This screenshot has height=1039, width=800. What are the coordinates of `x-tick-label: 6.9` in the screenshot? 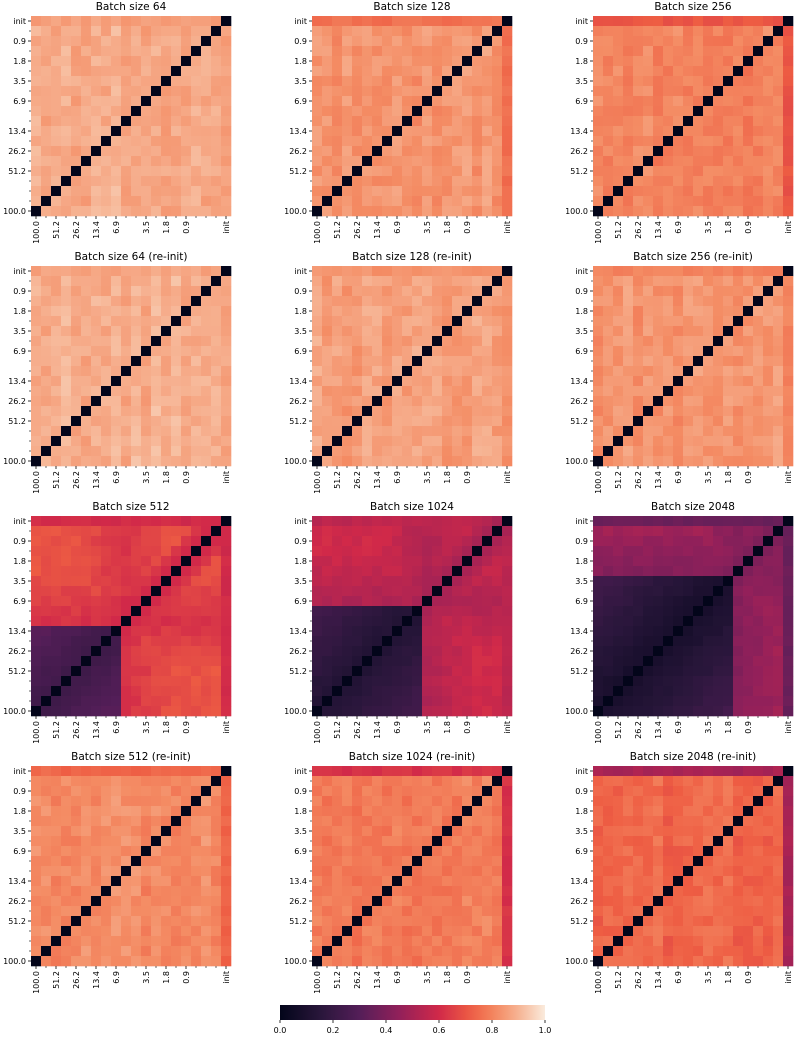 It's located at (678, 227).